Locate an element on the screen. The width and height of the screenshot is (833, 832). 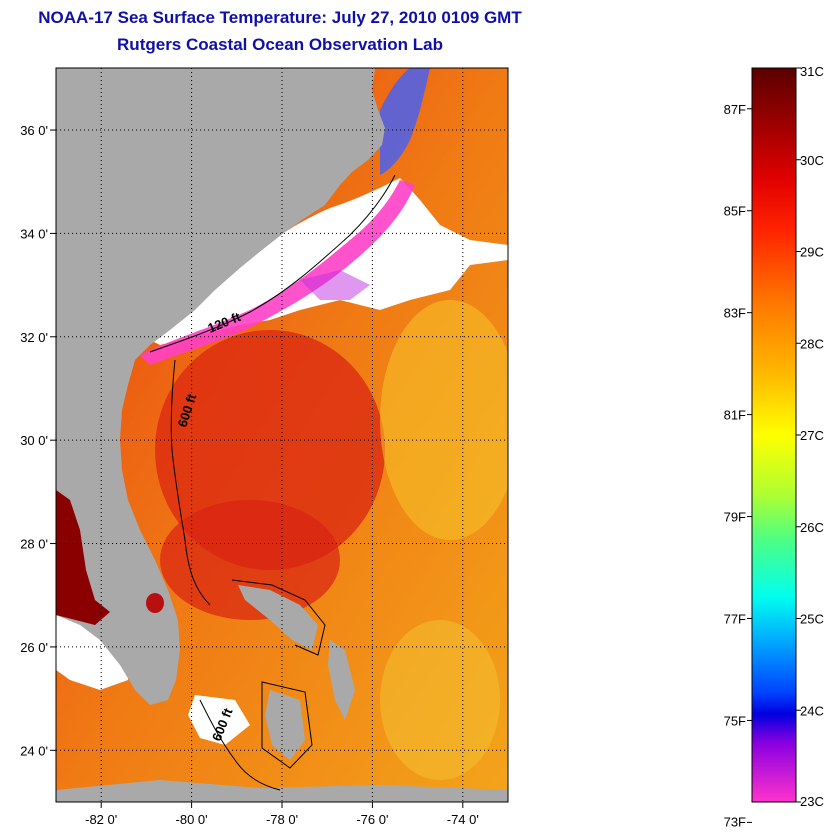
colorbar-c-label: 25C is located at coordinates (812, 619).